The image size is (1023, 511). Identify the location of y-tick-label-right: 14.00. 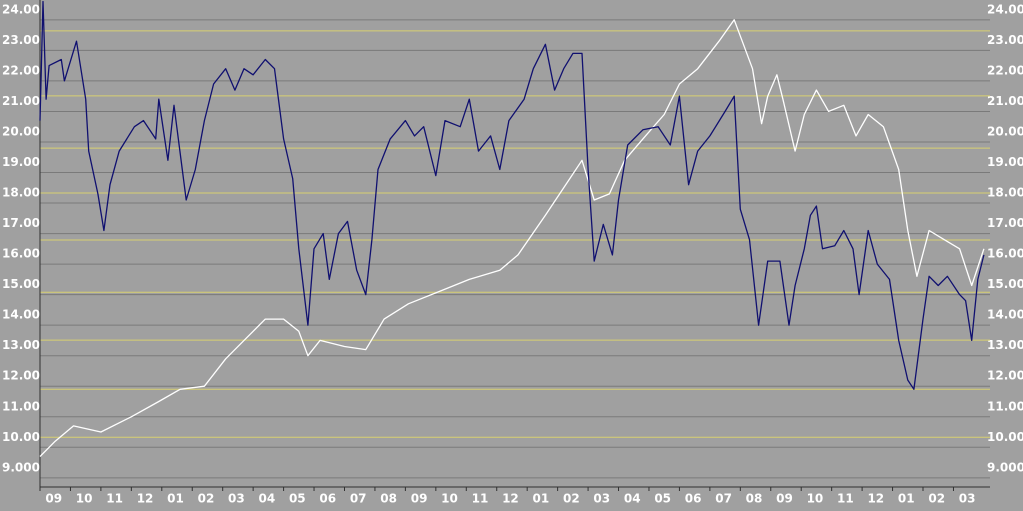
(1005, 315).